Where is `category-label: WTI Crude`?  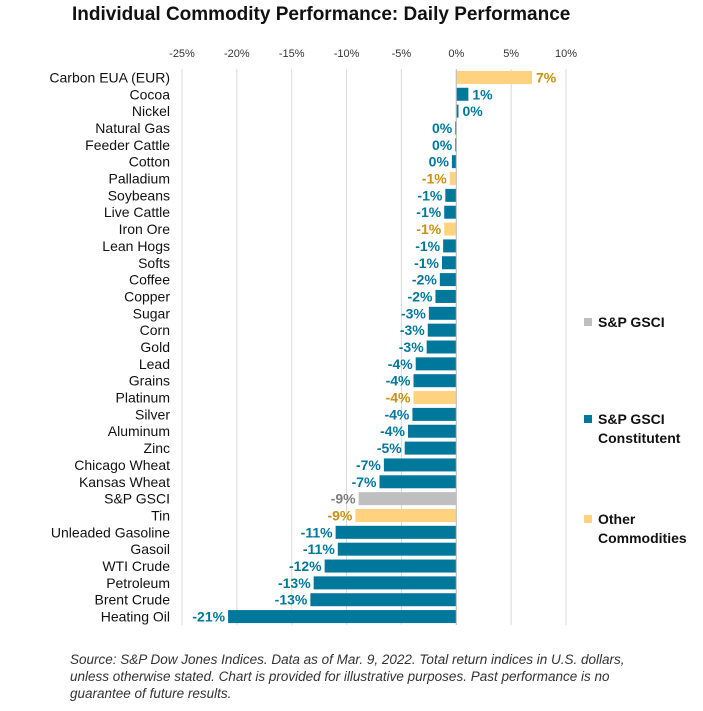 category-label: WTI Crude is located at coordinates (136, 566).